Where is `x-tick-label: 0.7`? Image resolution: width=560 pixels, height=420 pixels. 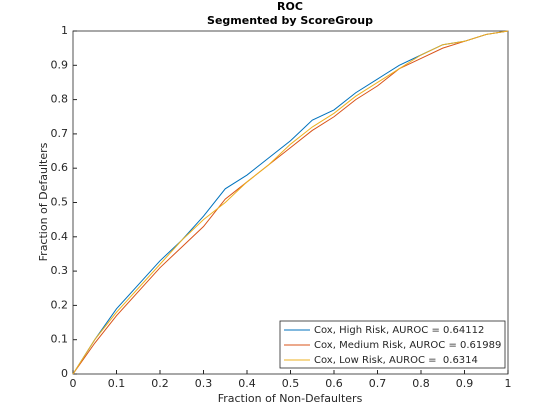
x-tick-label: 0.7 is located at coordinates (378, 383).